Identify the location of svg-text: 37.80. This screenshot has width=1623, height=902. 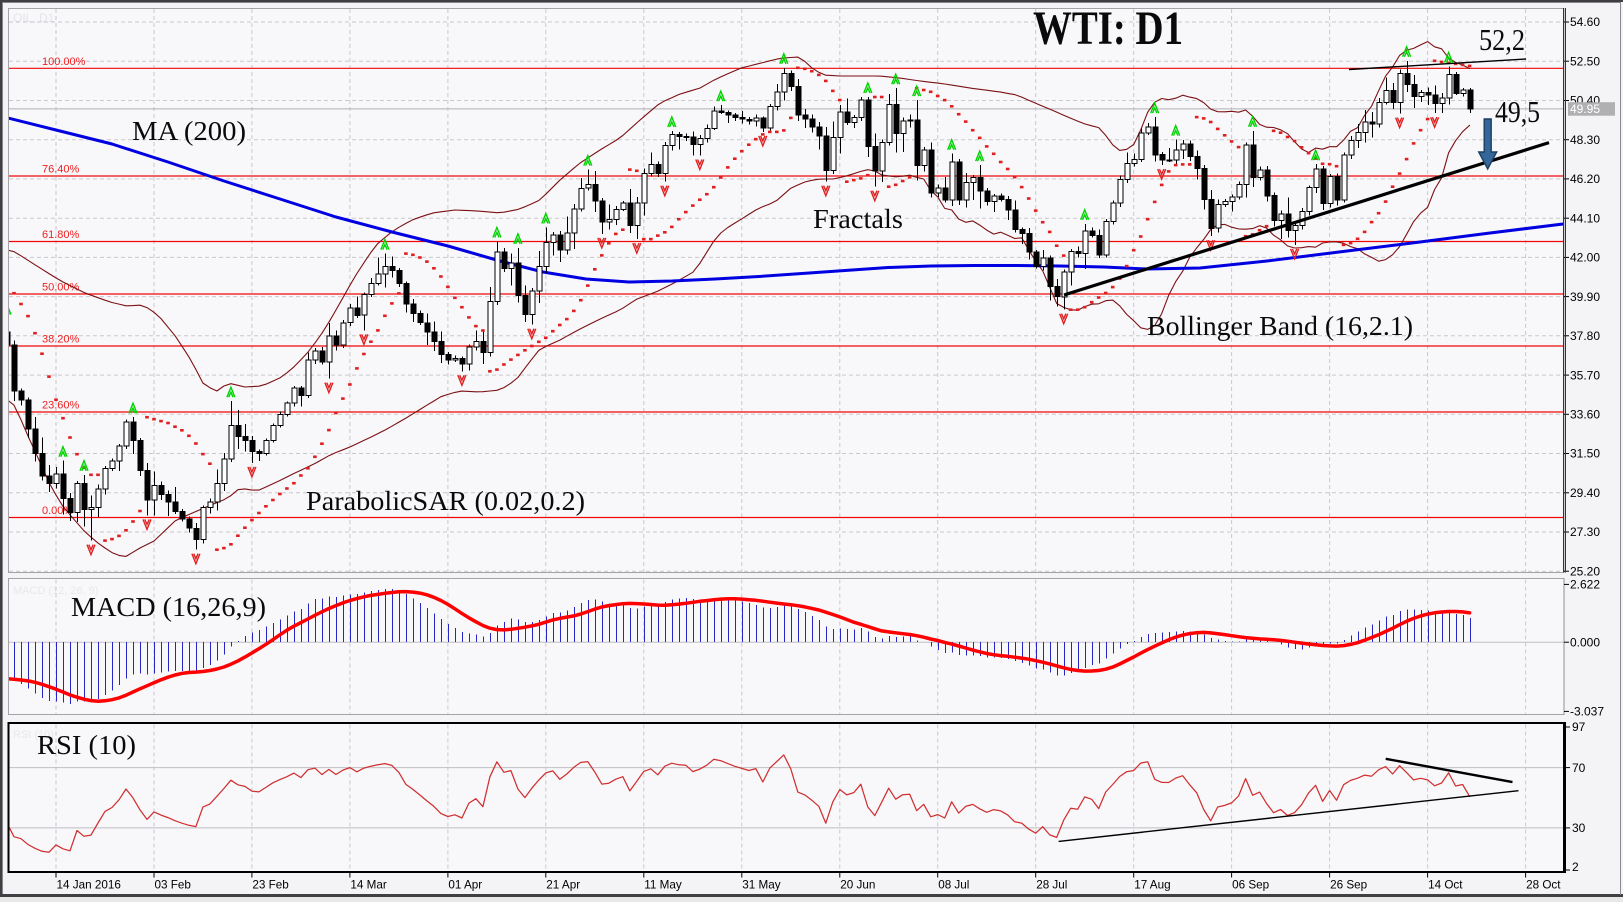
(1585, 336).